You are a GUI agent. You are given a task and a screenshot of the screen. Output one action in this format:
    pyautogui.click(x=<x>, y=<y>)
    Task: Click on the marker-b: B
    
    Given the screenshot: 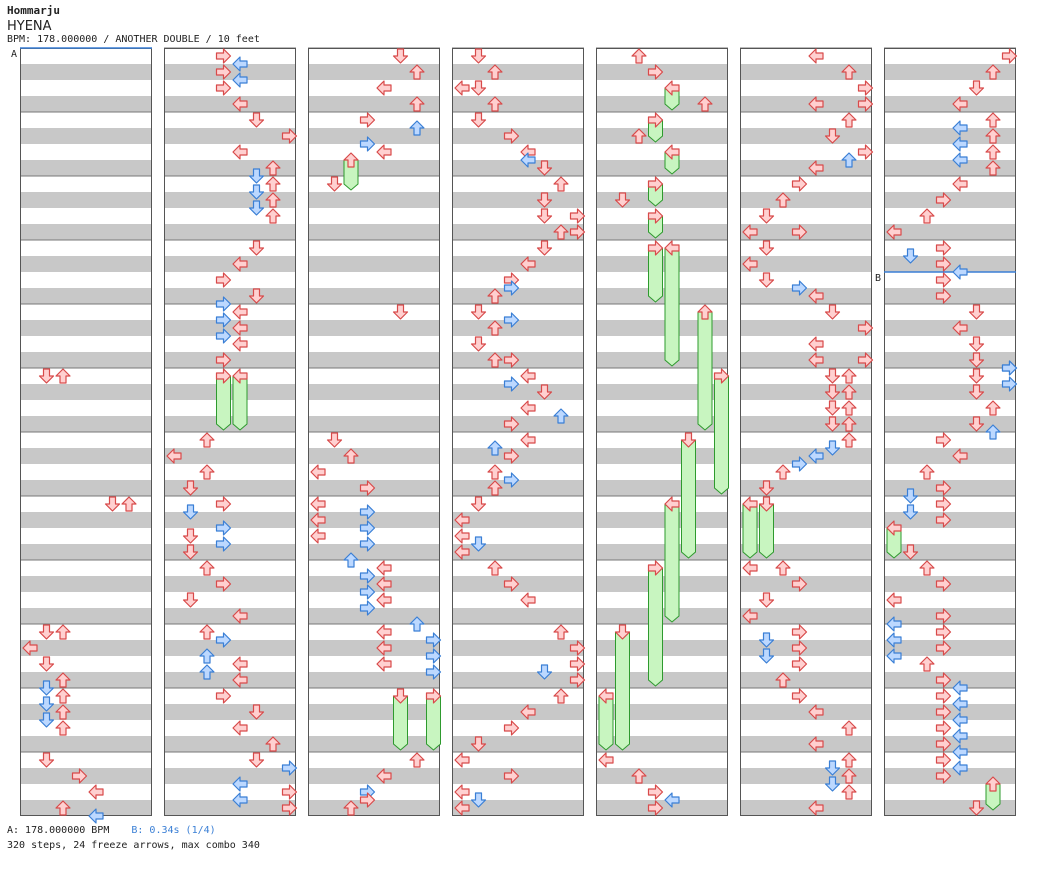 What is the action you would take?
    pyautogui.click(x=945, y=277)
    